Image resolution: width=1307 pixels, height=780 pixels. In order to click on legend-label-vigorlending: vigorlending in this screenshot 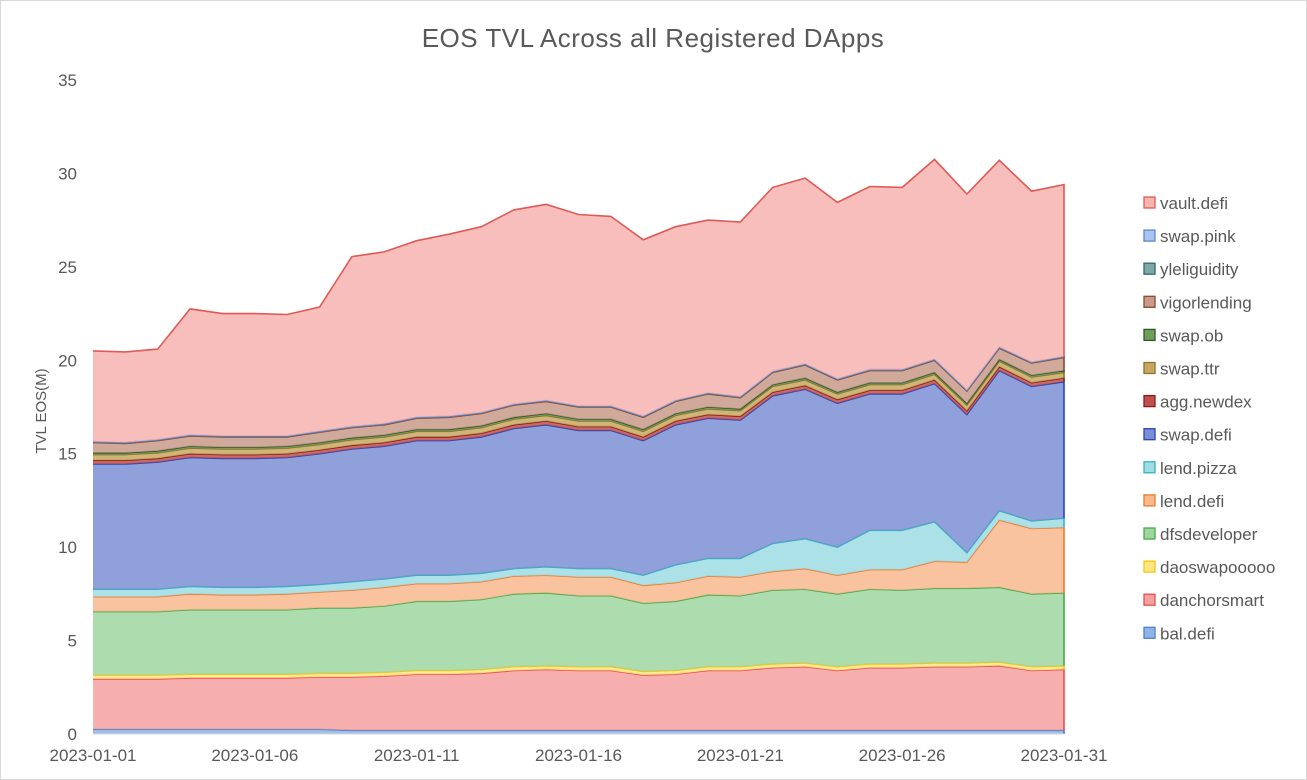, I will do `click(1206, 302)`.